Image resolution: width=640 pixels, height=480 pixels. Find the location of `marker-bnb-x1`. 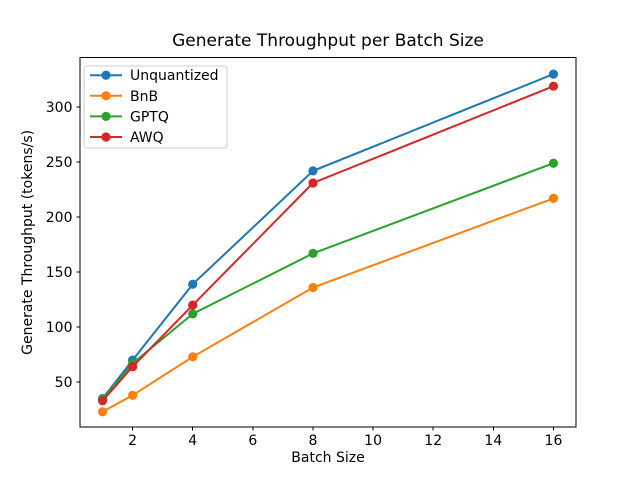

marker-bnb-x1 is located at coordinates (102, 412).